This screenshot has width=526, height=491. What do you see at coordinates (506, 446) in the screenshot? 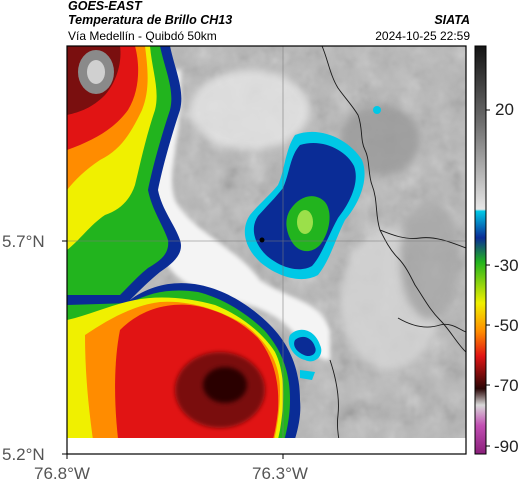
I see `colorbar-label-minus90: -90` at bounding box center [506, 446].